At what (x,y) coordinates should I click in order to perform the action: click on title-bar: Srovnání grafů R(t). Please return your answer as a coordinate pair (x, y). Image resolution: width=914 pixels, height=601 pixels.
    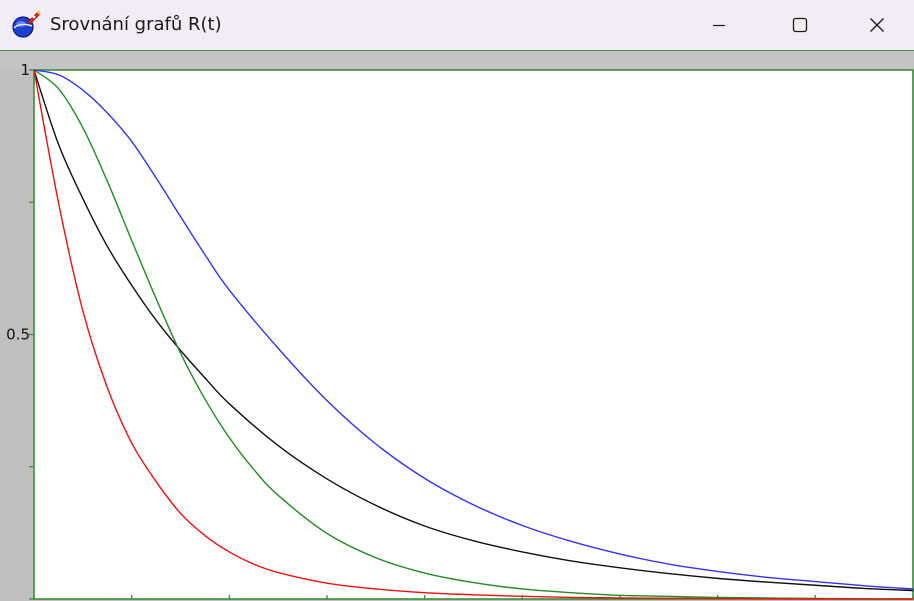
    Looking at the image, I should click on (457, 25).